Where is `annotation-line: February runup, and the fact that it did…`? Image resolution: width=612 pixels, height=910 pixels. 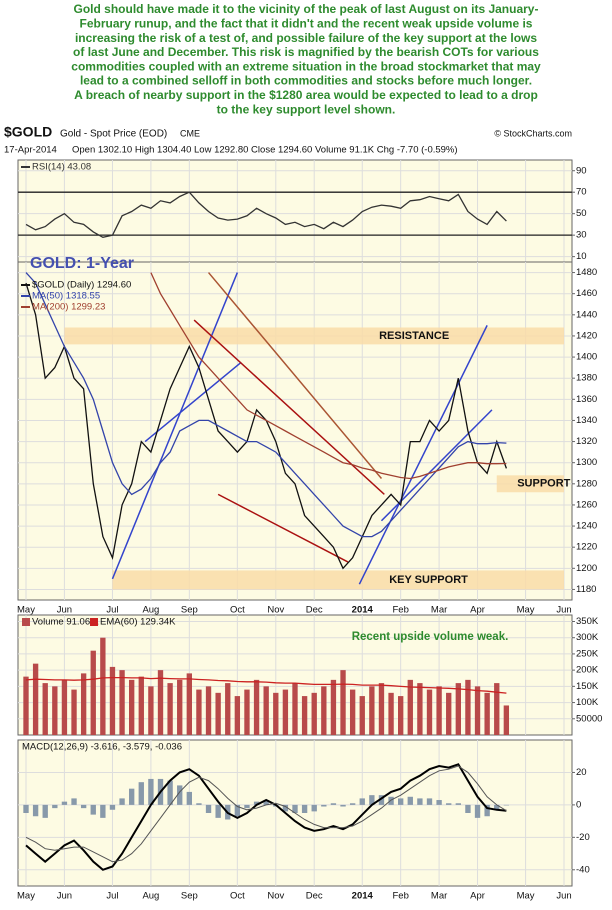
annotation-line: February runup, and the fact that it did… is located at coordinates (306, 23).